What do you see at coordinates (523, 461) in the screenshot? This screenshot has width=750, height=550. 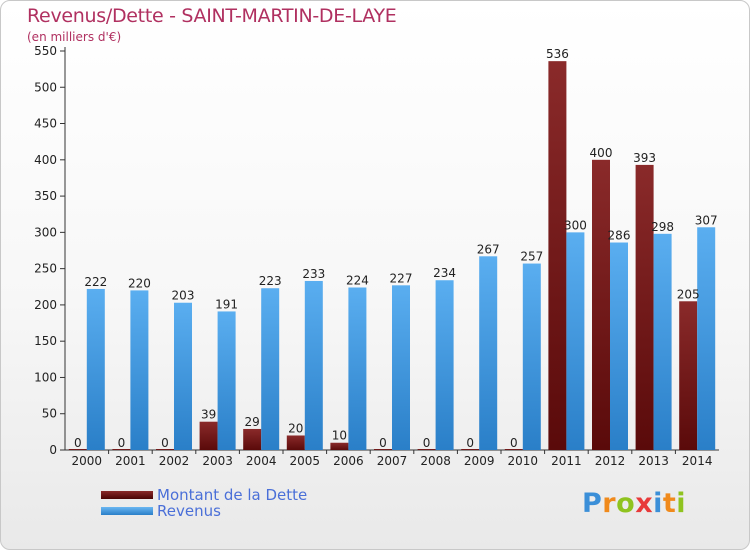 I see `x-tick-label: 2010` at bounding box center [523, 461].